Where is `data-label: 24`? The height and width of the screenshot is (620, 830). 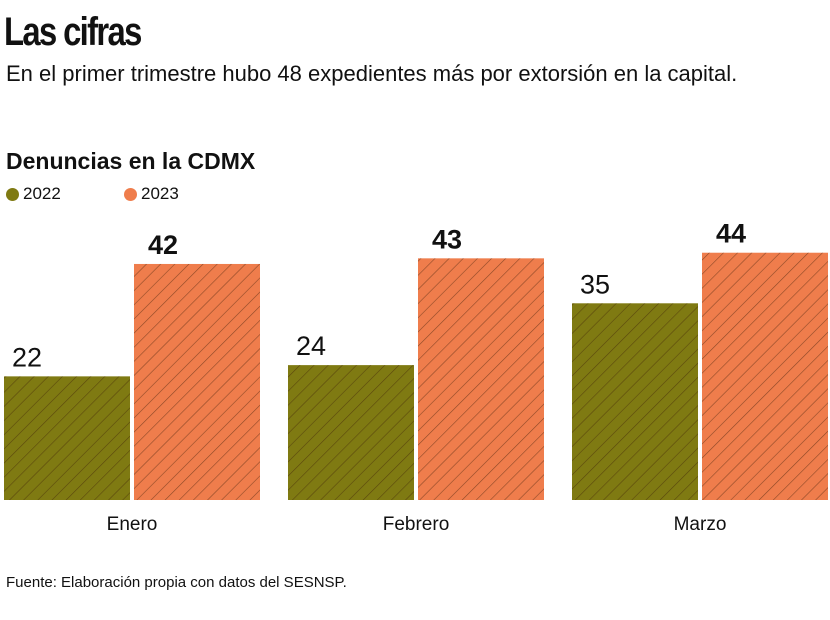 data-label: 24 is located at coordinates (311, 346).